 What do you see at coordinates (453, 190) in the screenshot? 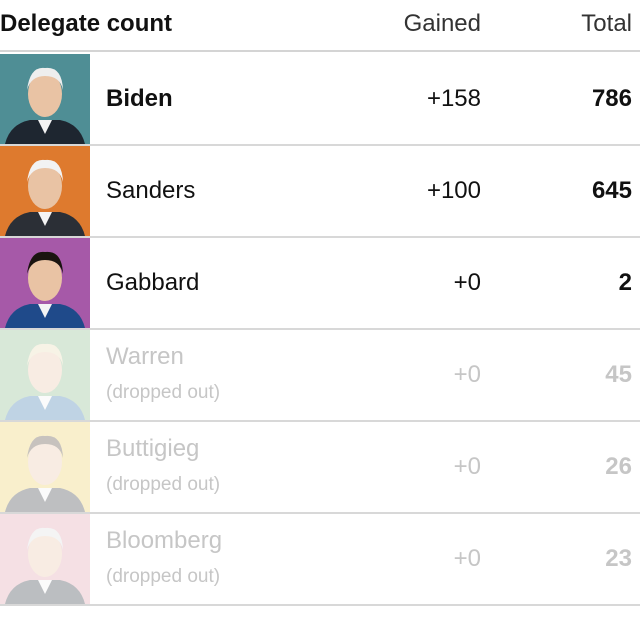
I see `gained-value: +100` at bounding box center [453, 190].